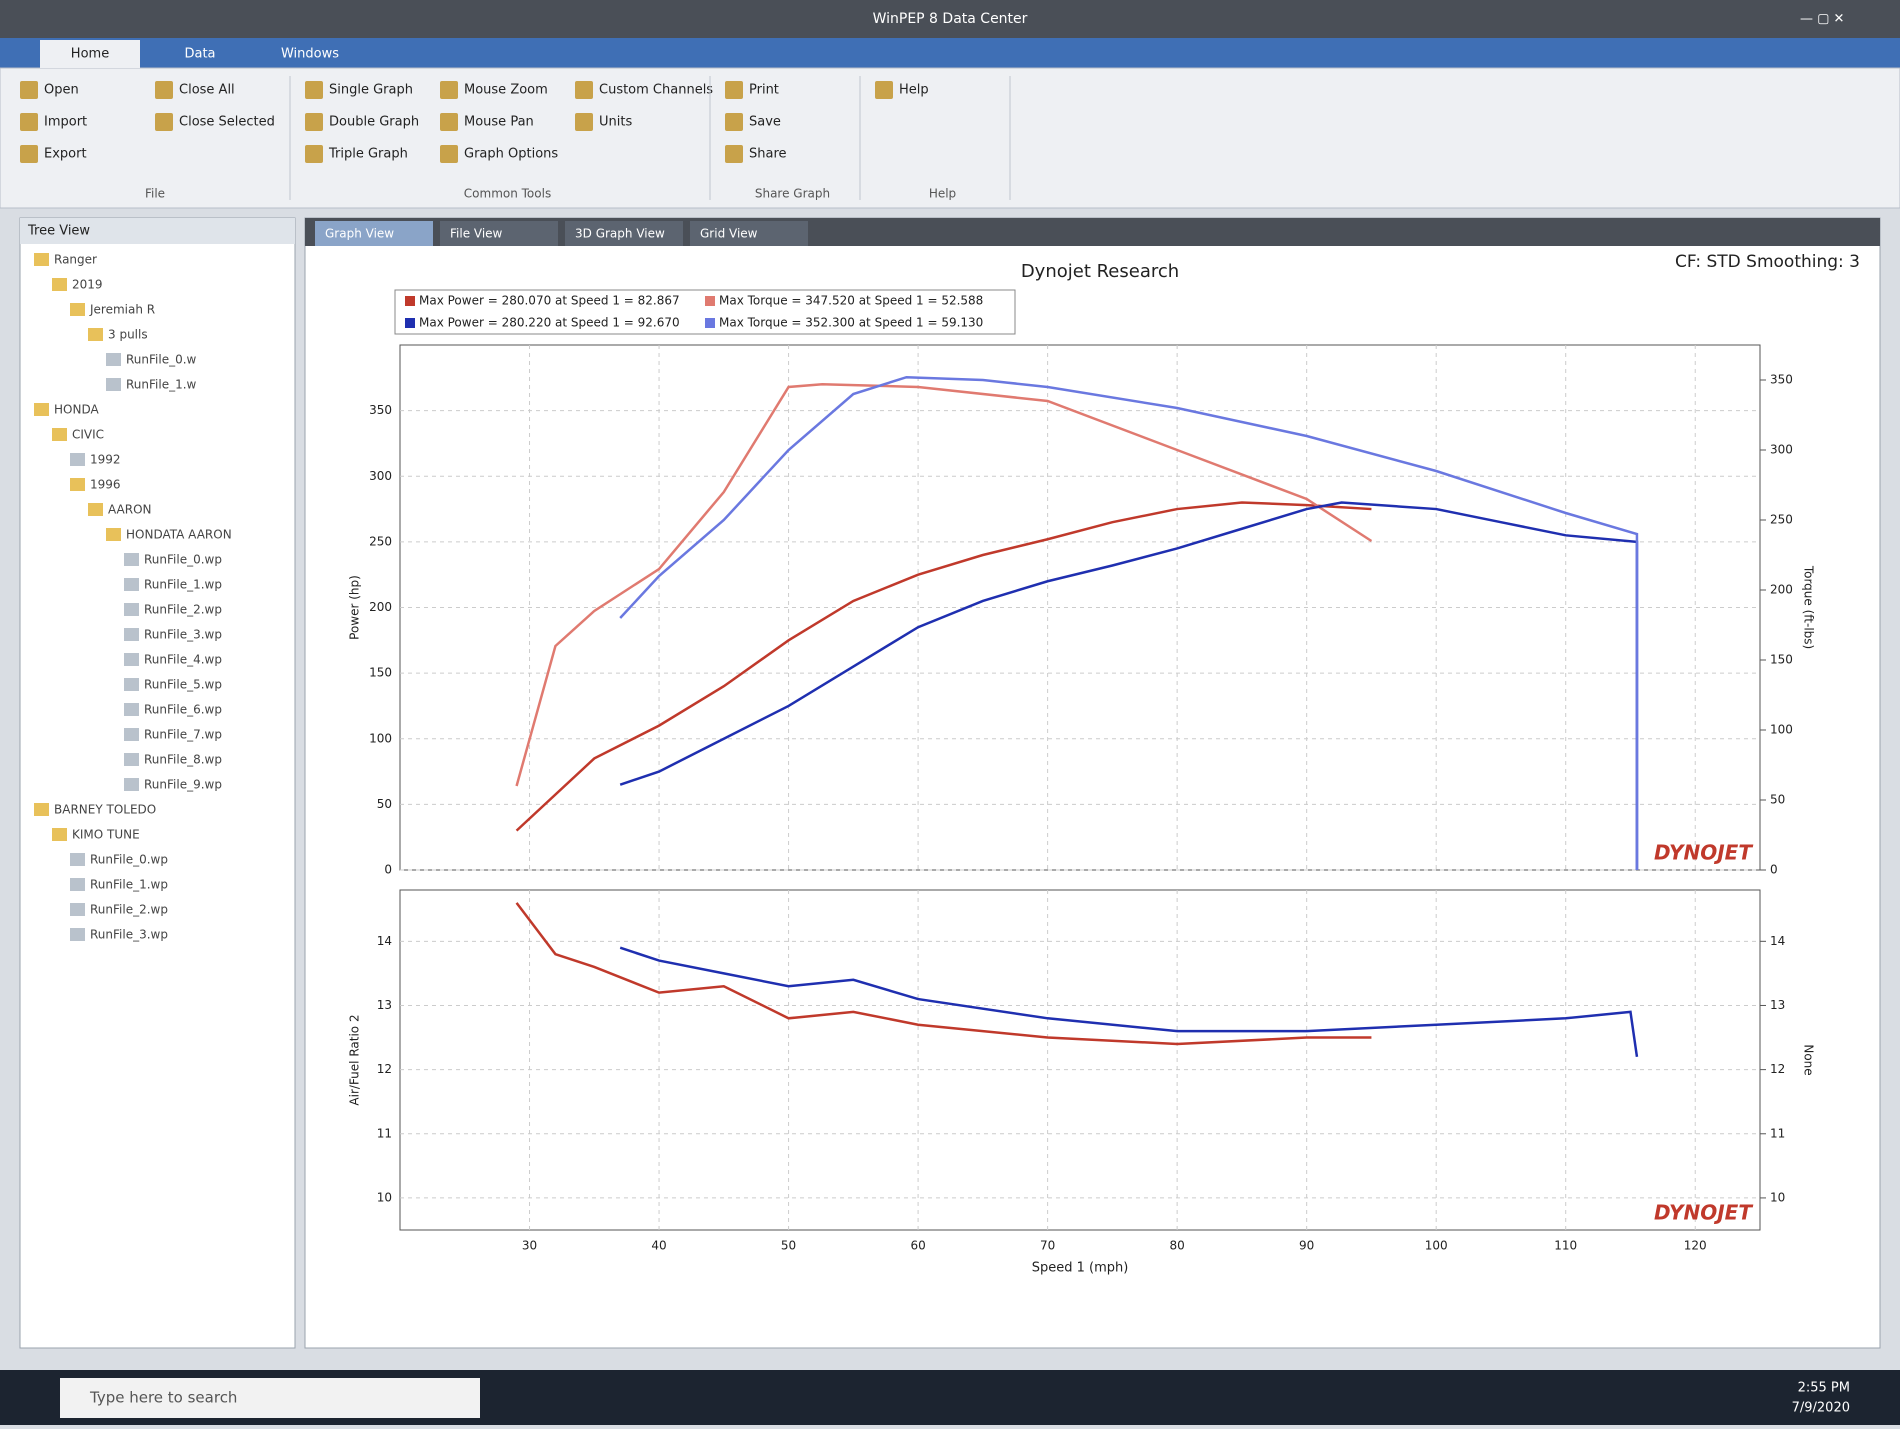 The image size is (1900, 1429). I want to click on ribbon-button: Mouse Pan, so click(499, 122).